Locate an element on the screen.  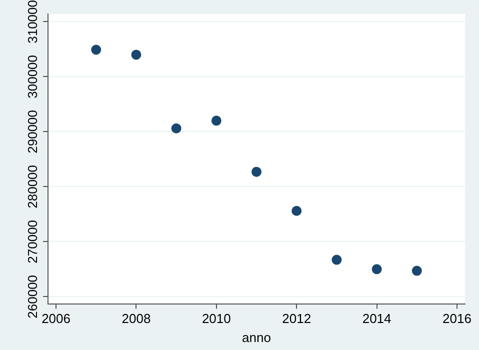
y-tick-label: 310000 is located at coordinates (32, 22).